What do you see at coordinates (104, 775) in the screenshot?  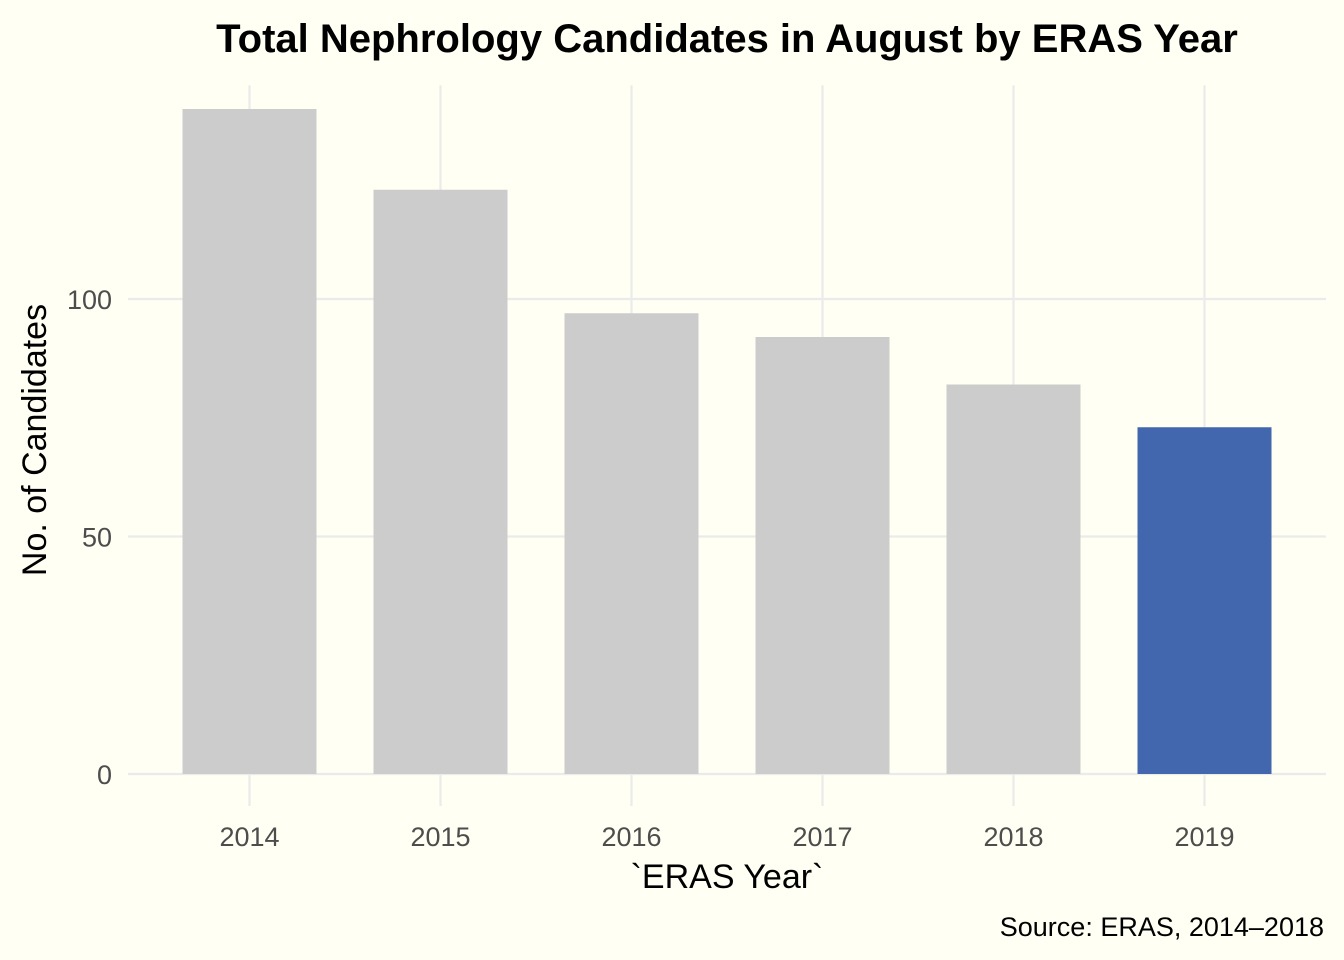 I see `y-tick-label: 0` at bounding box center [104, 775].